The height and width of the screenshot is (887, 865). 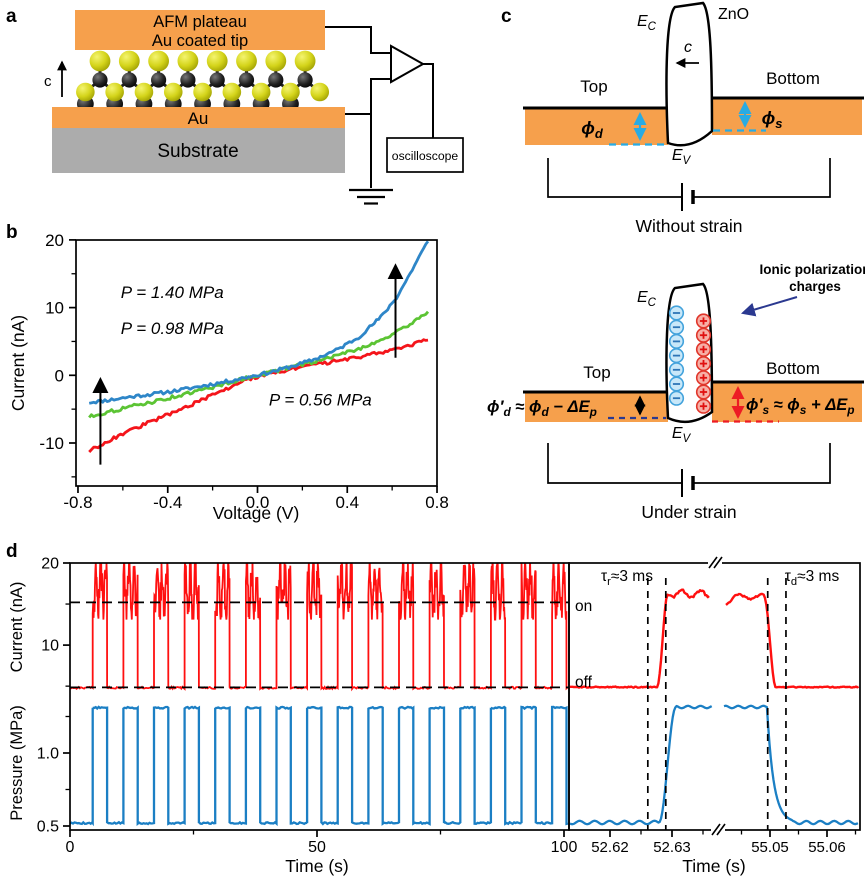 I want to click on phi-s-label: ϕs, so click(x=772, y=119).